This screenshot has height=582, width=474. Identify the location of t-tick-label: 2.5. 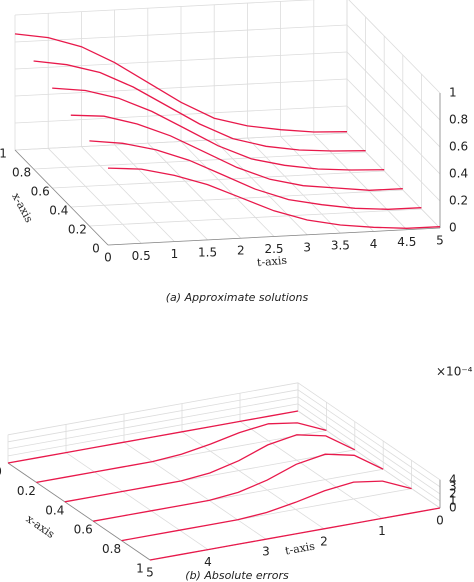
(273, 249).